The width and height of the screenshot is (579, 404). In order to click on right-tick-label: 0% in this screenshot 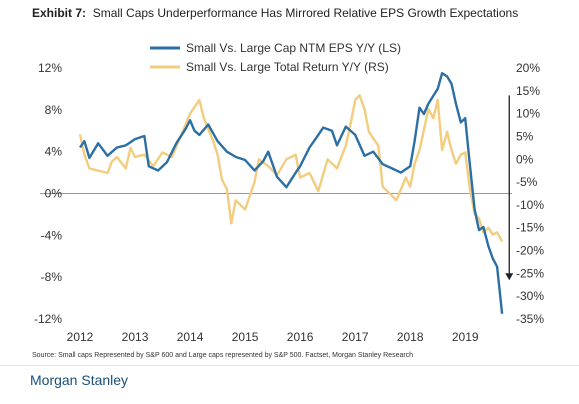, I will do `click(525, 159)`.